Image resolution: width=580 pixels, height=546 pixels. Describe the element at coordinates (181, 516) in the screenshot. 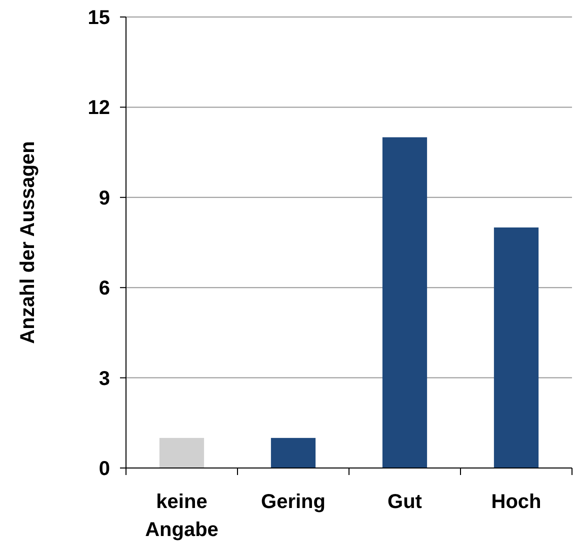

I see `x-tick-label: keine Angabe` at that location.